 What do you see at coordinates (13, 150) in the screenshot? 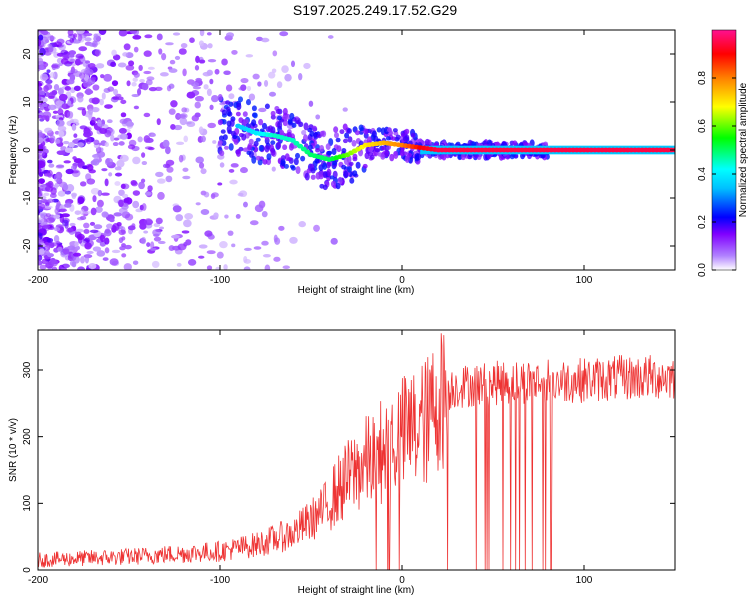
I see `top-y-axis-label: Frequency (Hz)` at bounding box center [13, 150].